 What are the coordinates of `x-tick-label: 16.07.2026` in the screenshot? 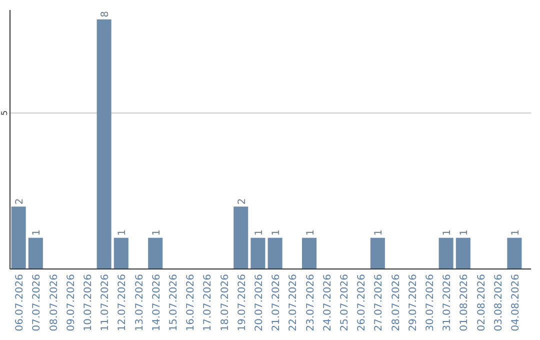 It's located at (191, 303).